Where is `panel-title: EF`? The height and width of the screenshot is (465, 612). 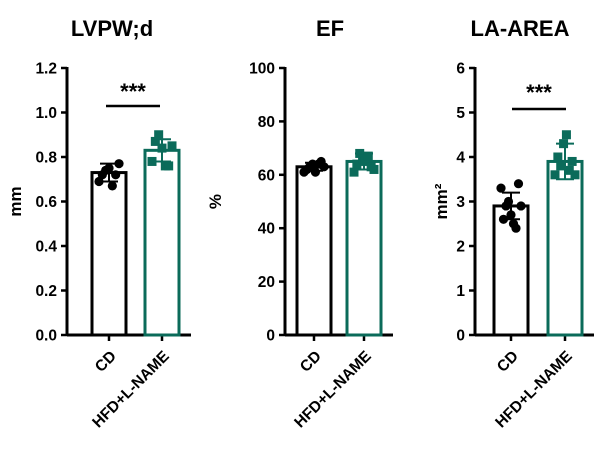 panel-title: EF is located at coordinates (330, 28).